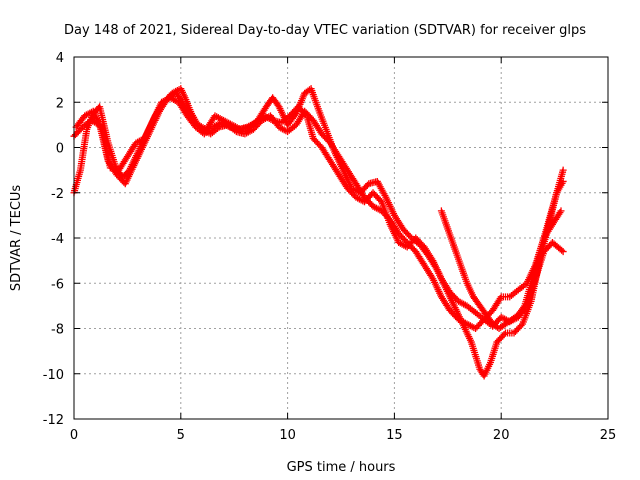 The width and height of the screenshot is (640, 480). Describe the element at coordinates (287, 435) in the screenshot. I see `x-tick-label: 10` at that location.